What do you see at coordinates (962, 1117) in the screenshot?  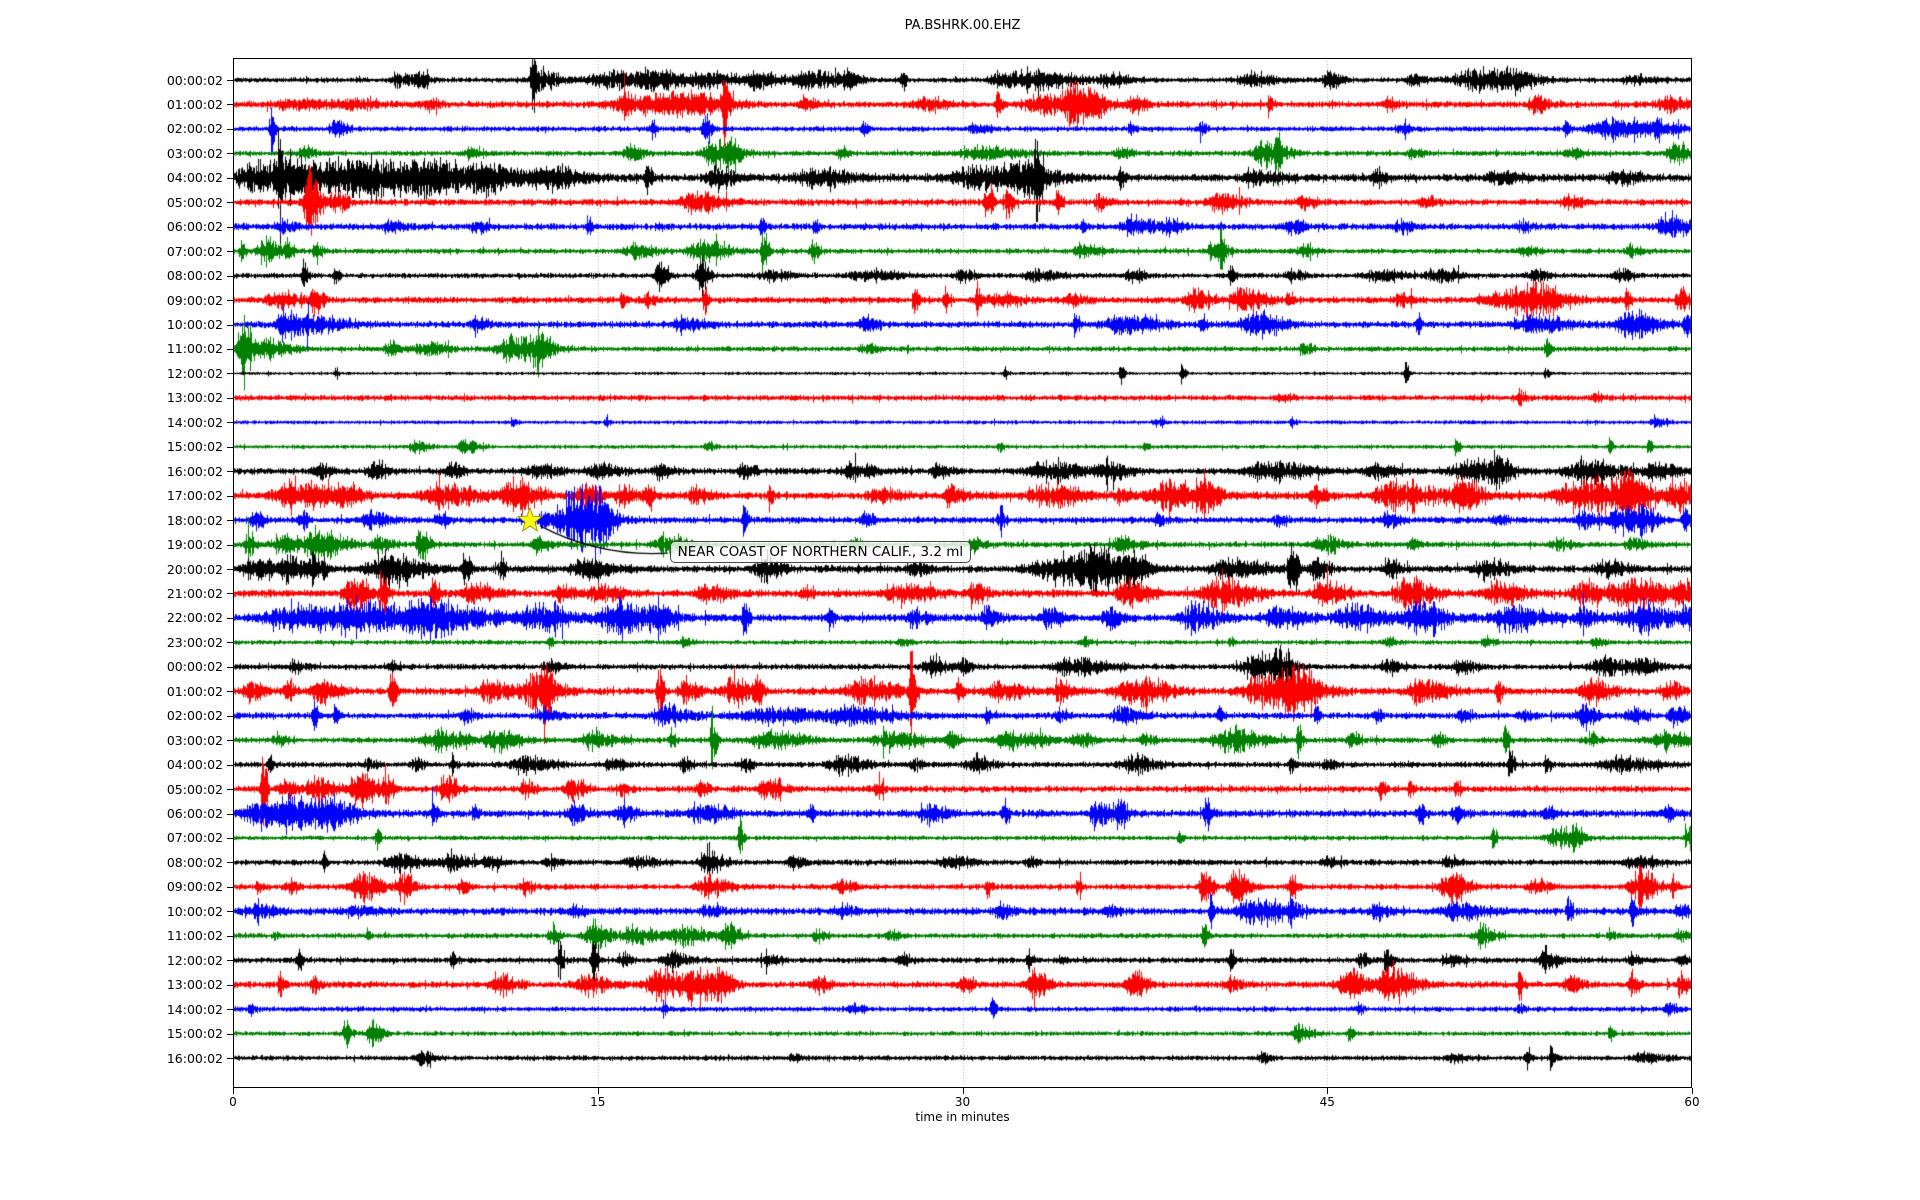 I see `x-axis-label: time in minutes` at bounding box center [962, 1117].